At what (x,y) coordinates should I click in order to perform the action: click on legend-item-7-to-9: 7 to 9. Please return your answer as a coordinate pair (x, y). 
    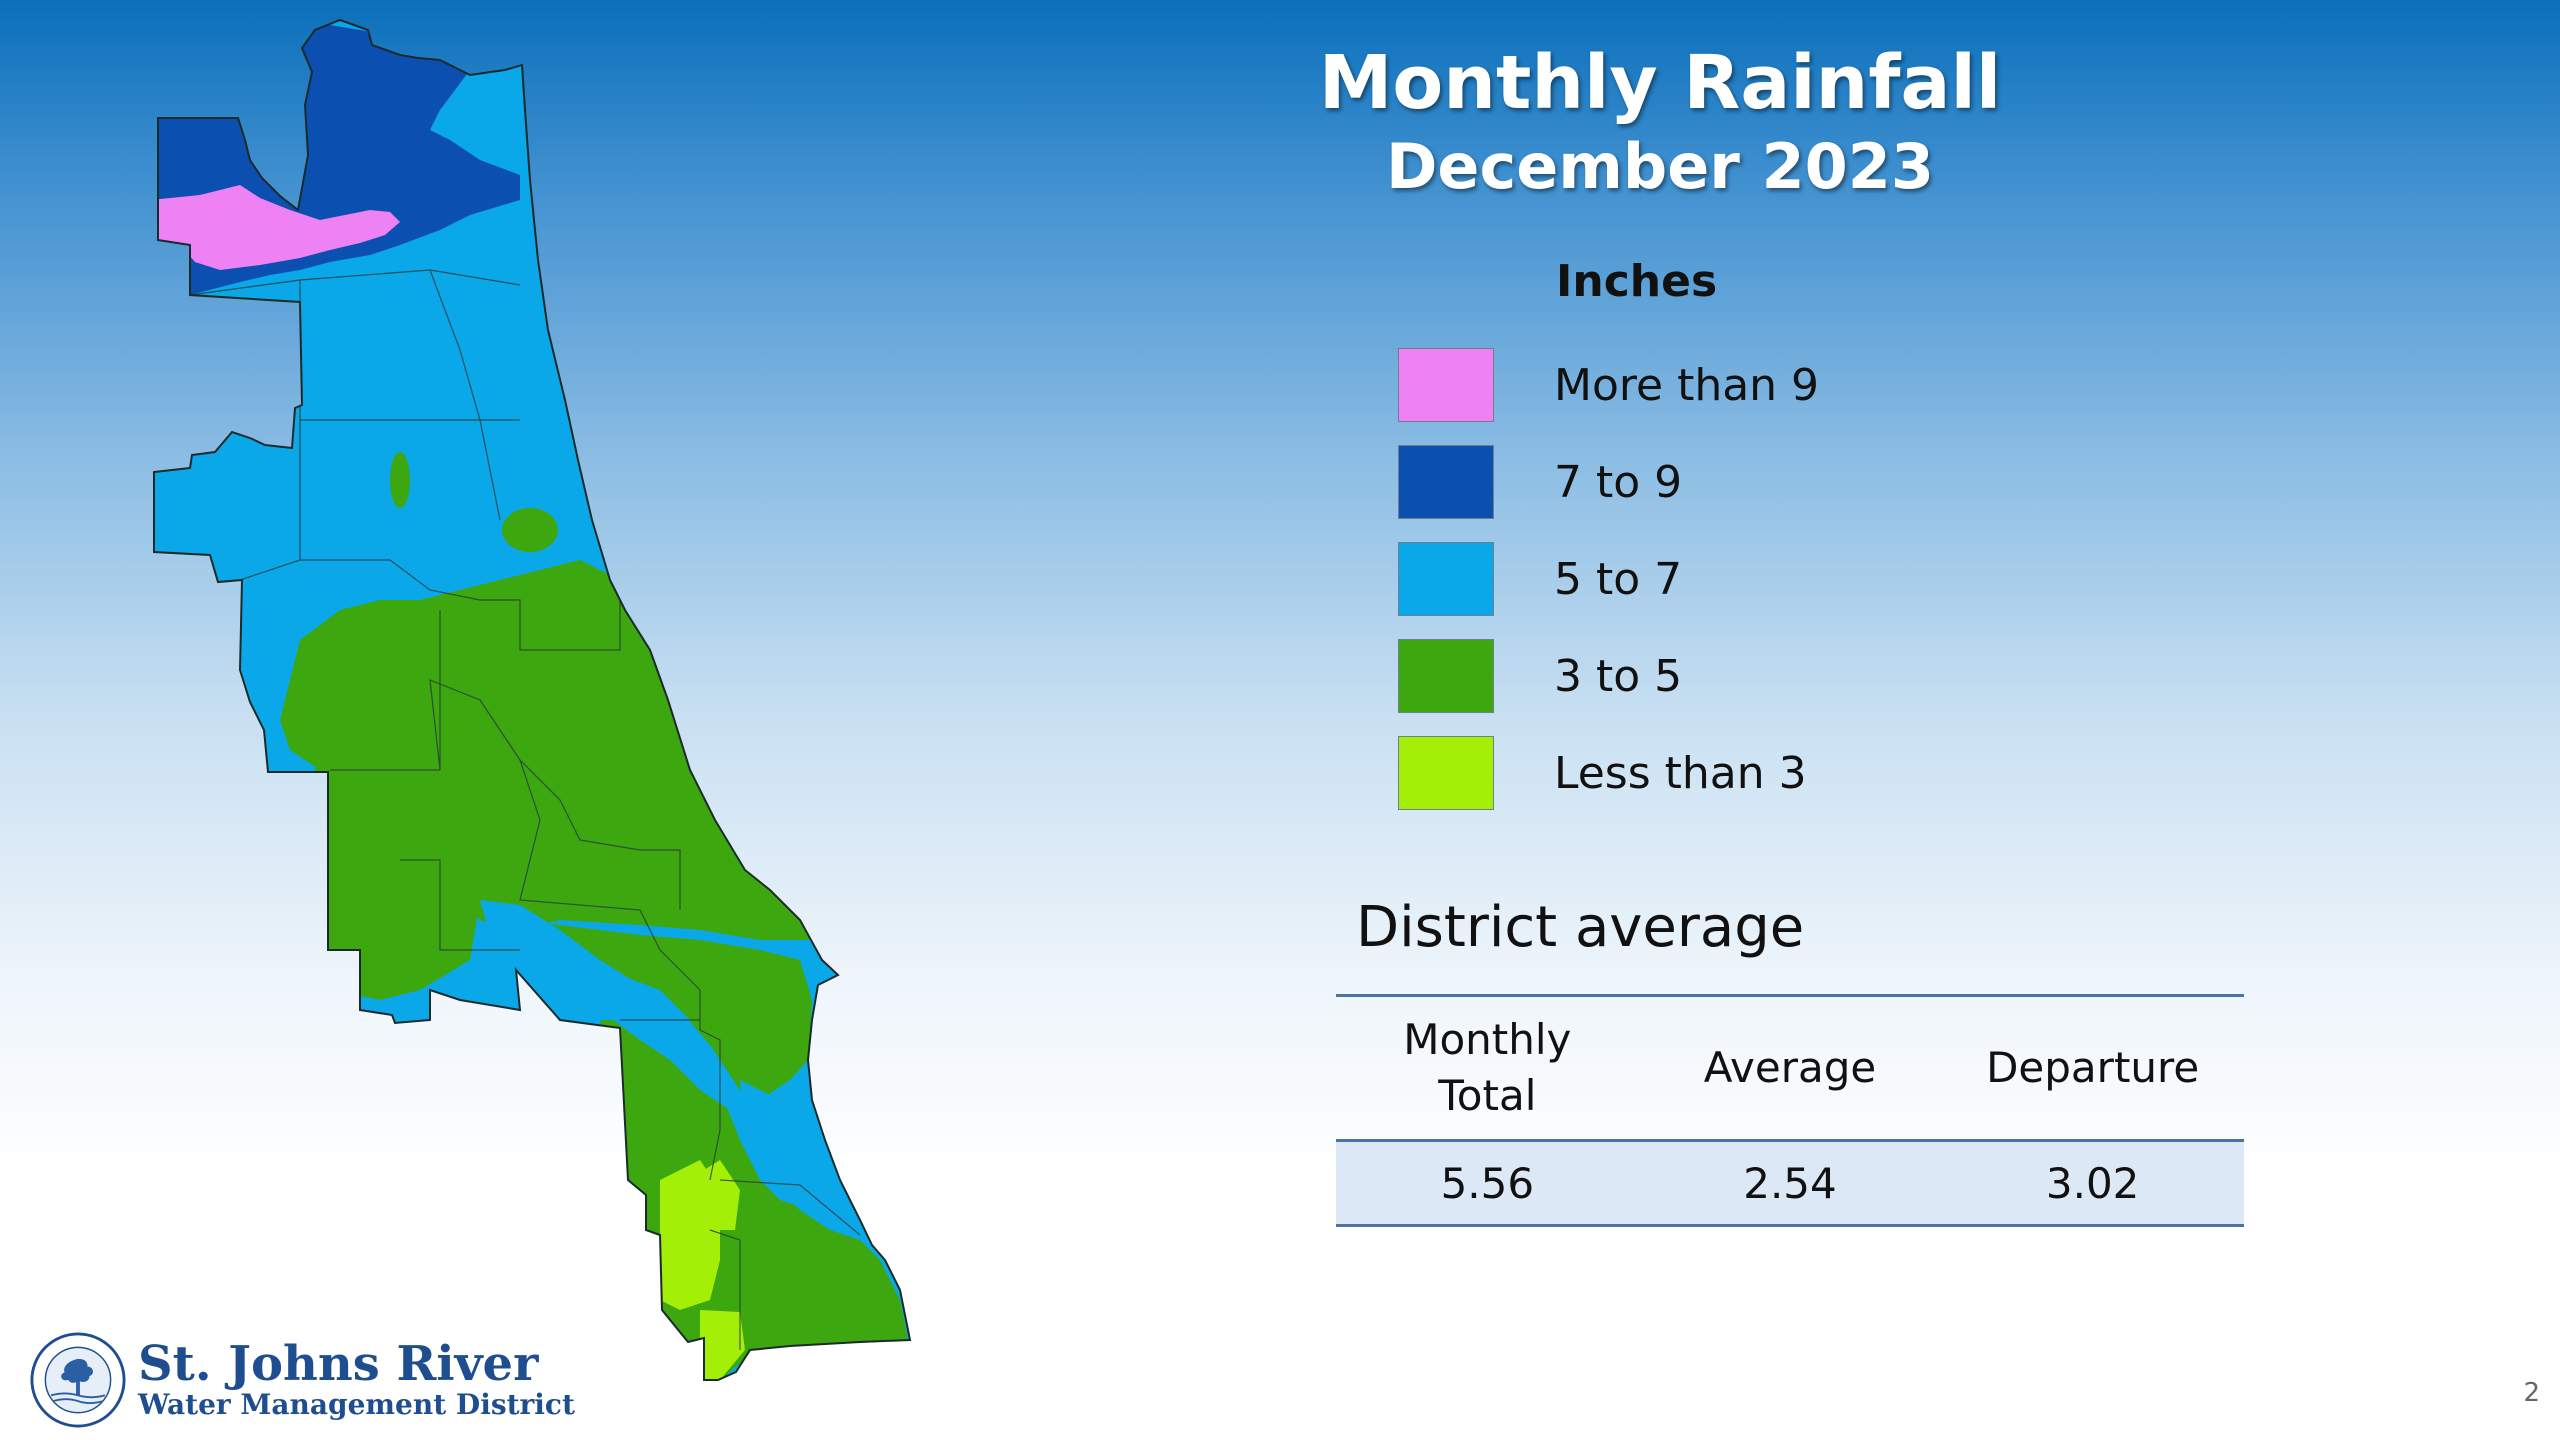
    Looking at the image, I should click on (1540, 482).